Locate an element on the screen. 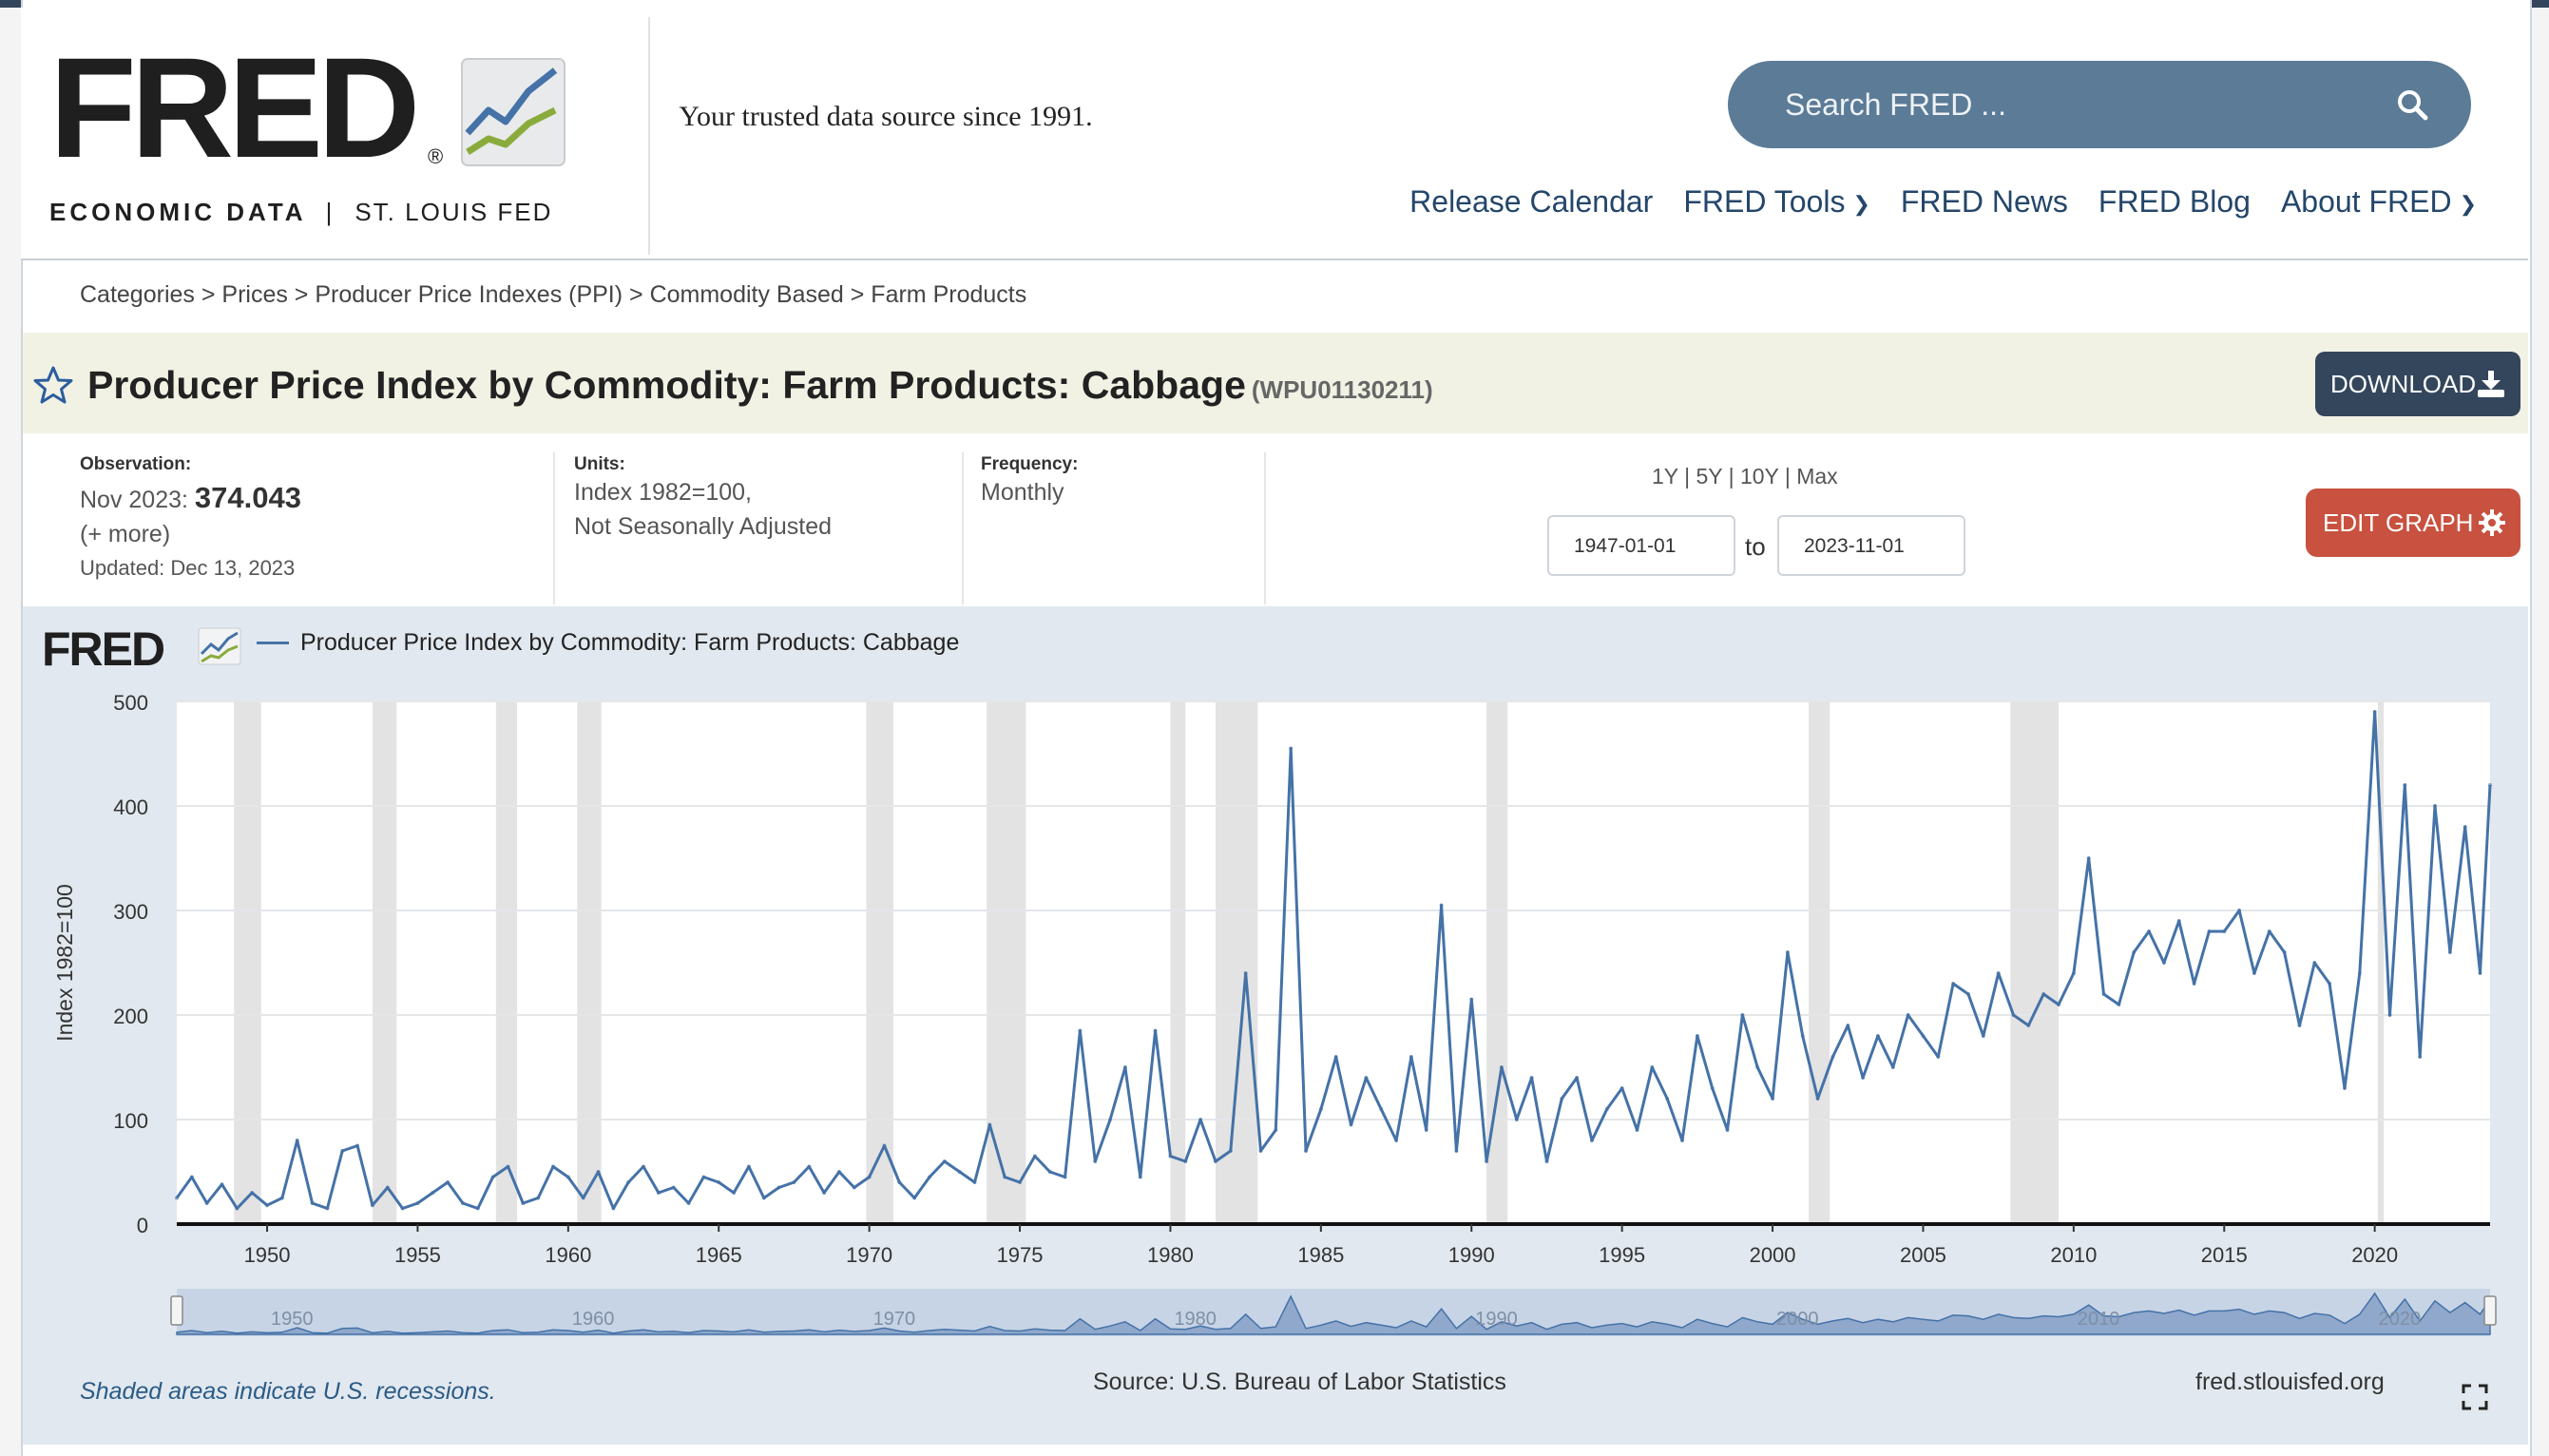 This screenshot has width=2549, height=1456. y-tick-label: 500 is located at coordinates (130, 703).